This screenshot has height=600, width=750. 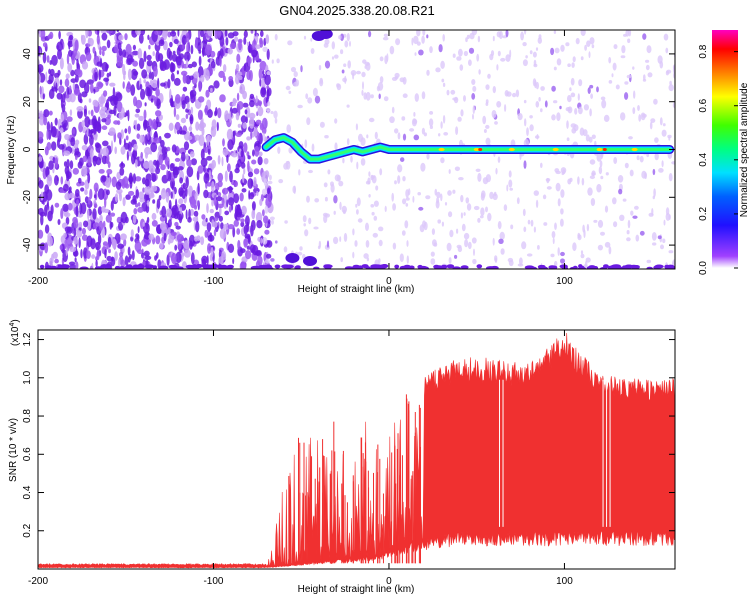 What do you see at coordinates (213, 581) in the screenshot?
I see `x-tick-label: -100` at bounding box center [213, 581].